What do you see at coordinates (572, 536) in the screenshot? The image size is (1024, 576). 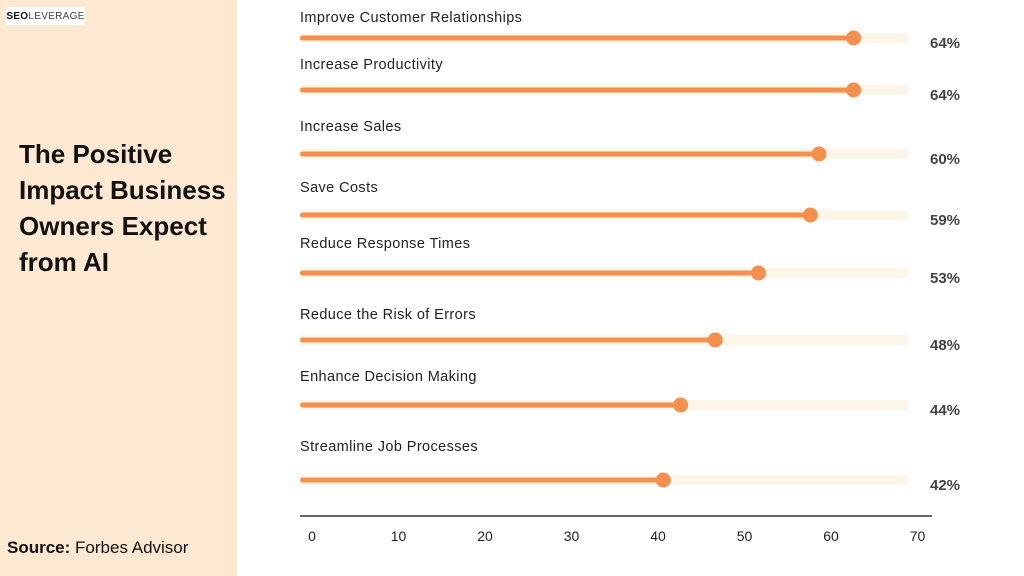 I see `x-tick-label: 30` at bounding box center [572, 536].